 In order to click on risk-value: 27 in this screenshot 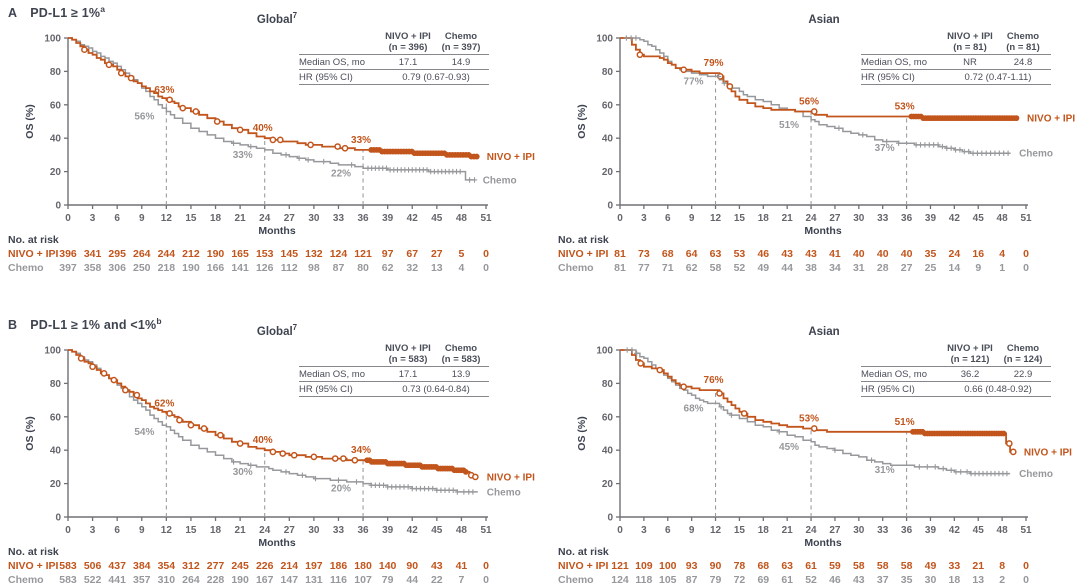, I will do `click(436, 254)`.